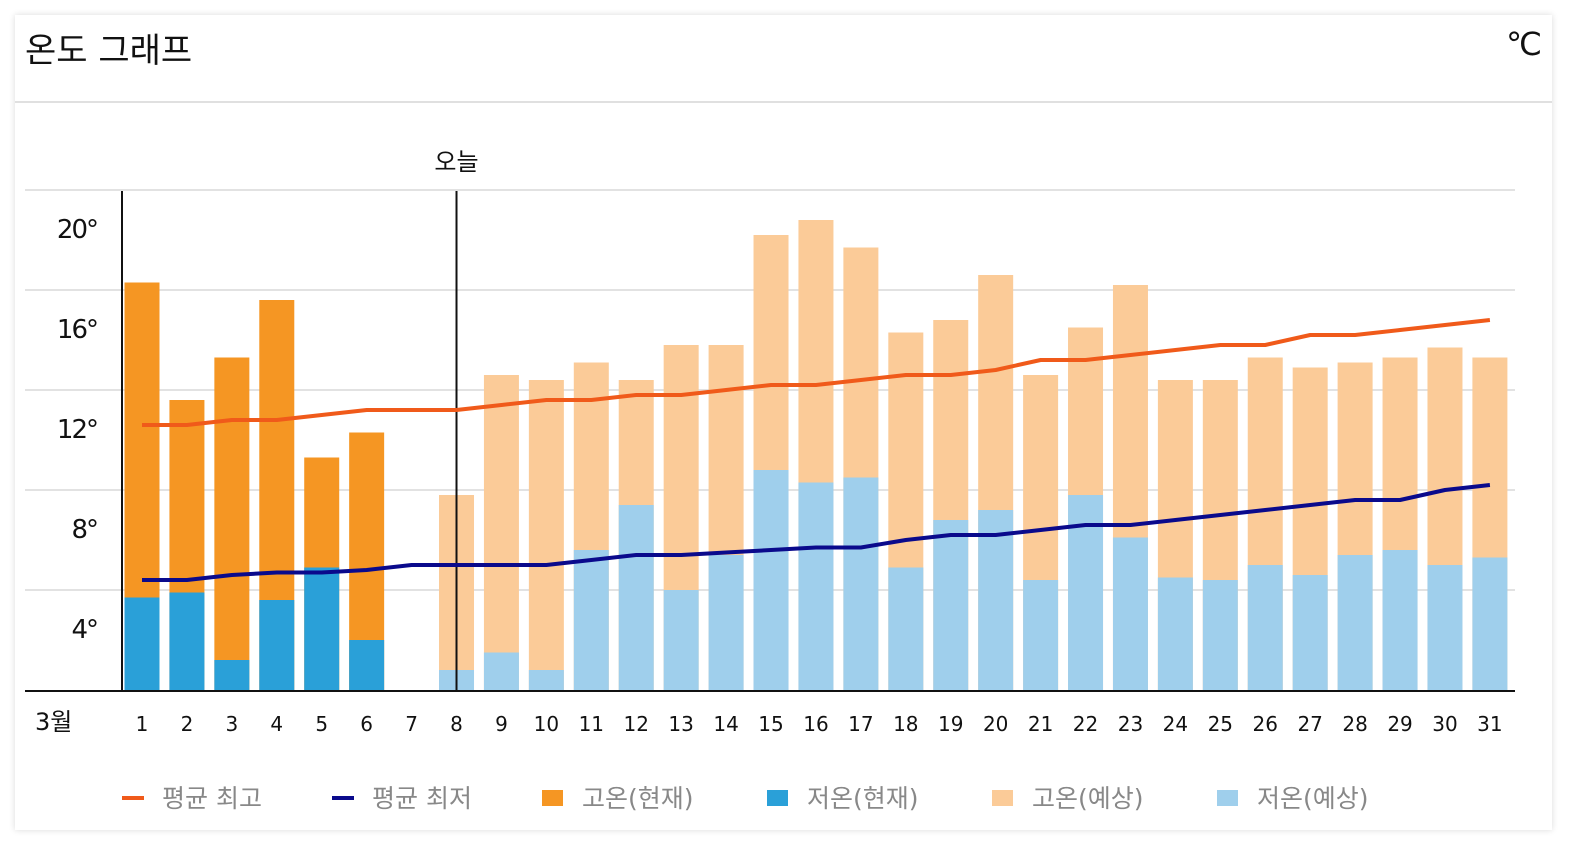 This screenshot has height=848, width=1572. Describe the element at coordinates (422, 798) in the screenshot. I see `legend-label: 평균 최저` at that location.